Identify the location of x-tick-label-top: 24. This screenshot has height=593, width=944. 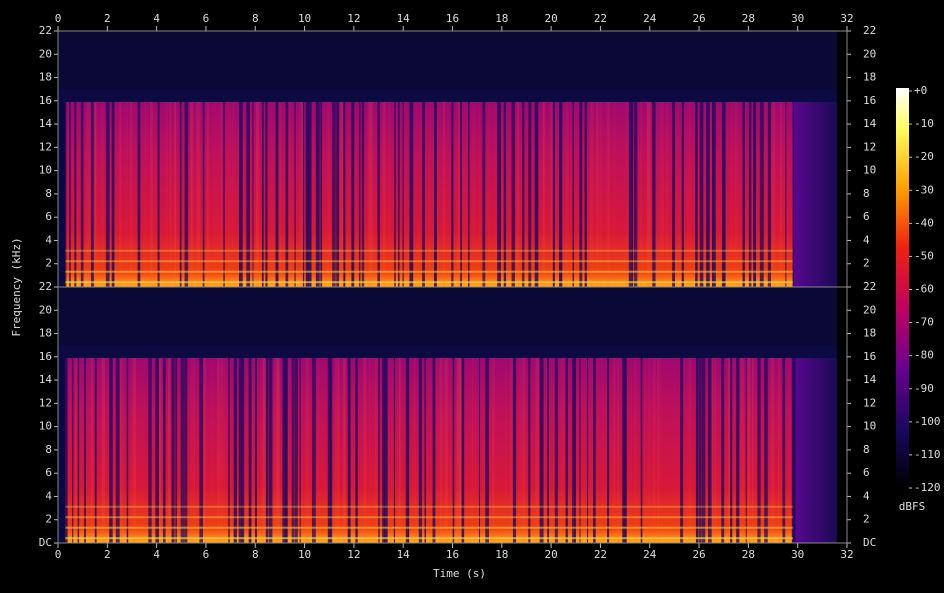
(650, 18).